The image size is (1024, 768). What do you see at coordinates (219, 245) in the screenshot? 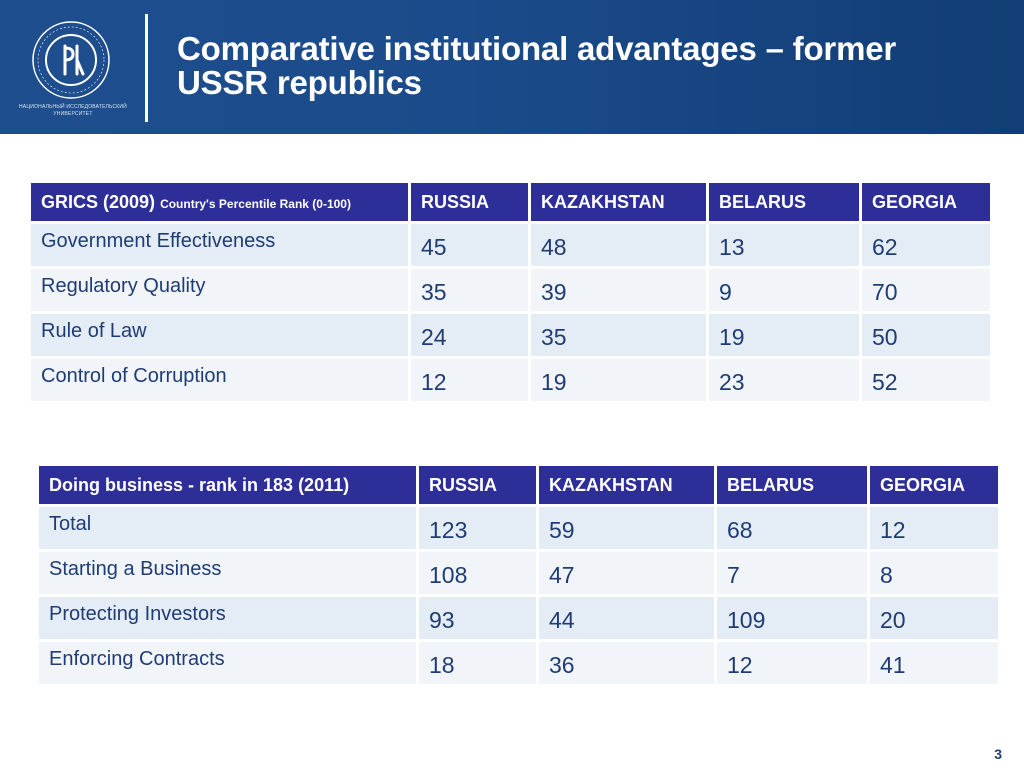
I see `row-label: Government Effectiveness` at bounding box center [219, 245].